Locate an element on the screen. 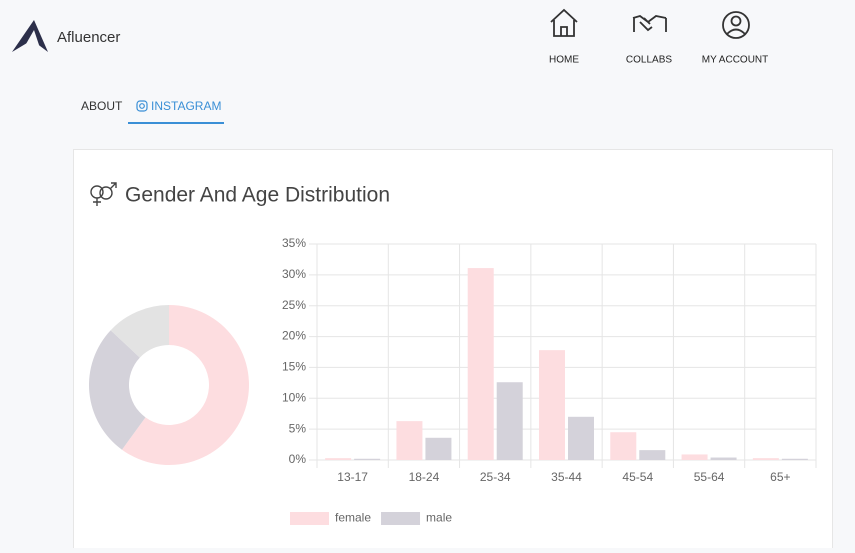 The height and width of the screenshot is (553, 855). tab-underline is located at coordinates (176, 123).